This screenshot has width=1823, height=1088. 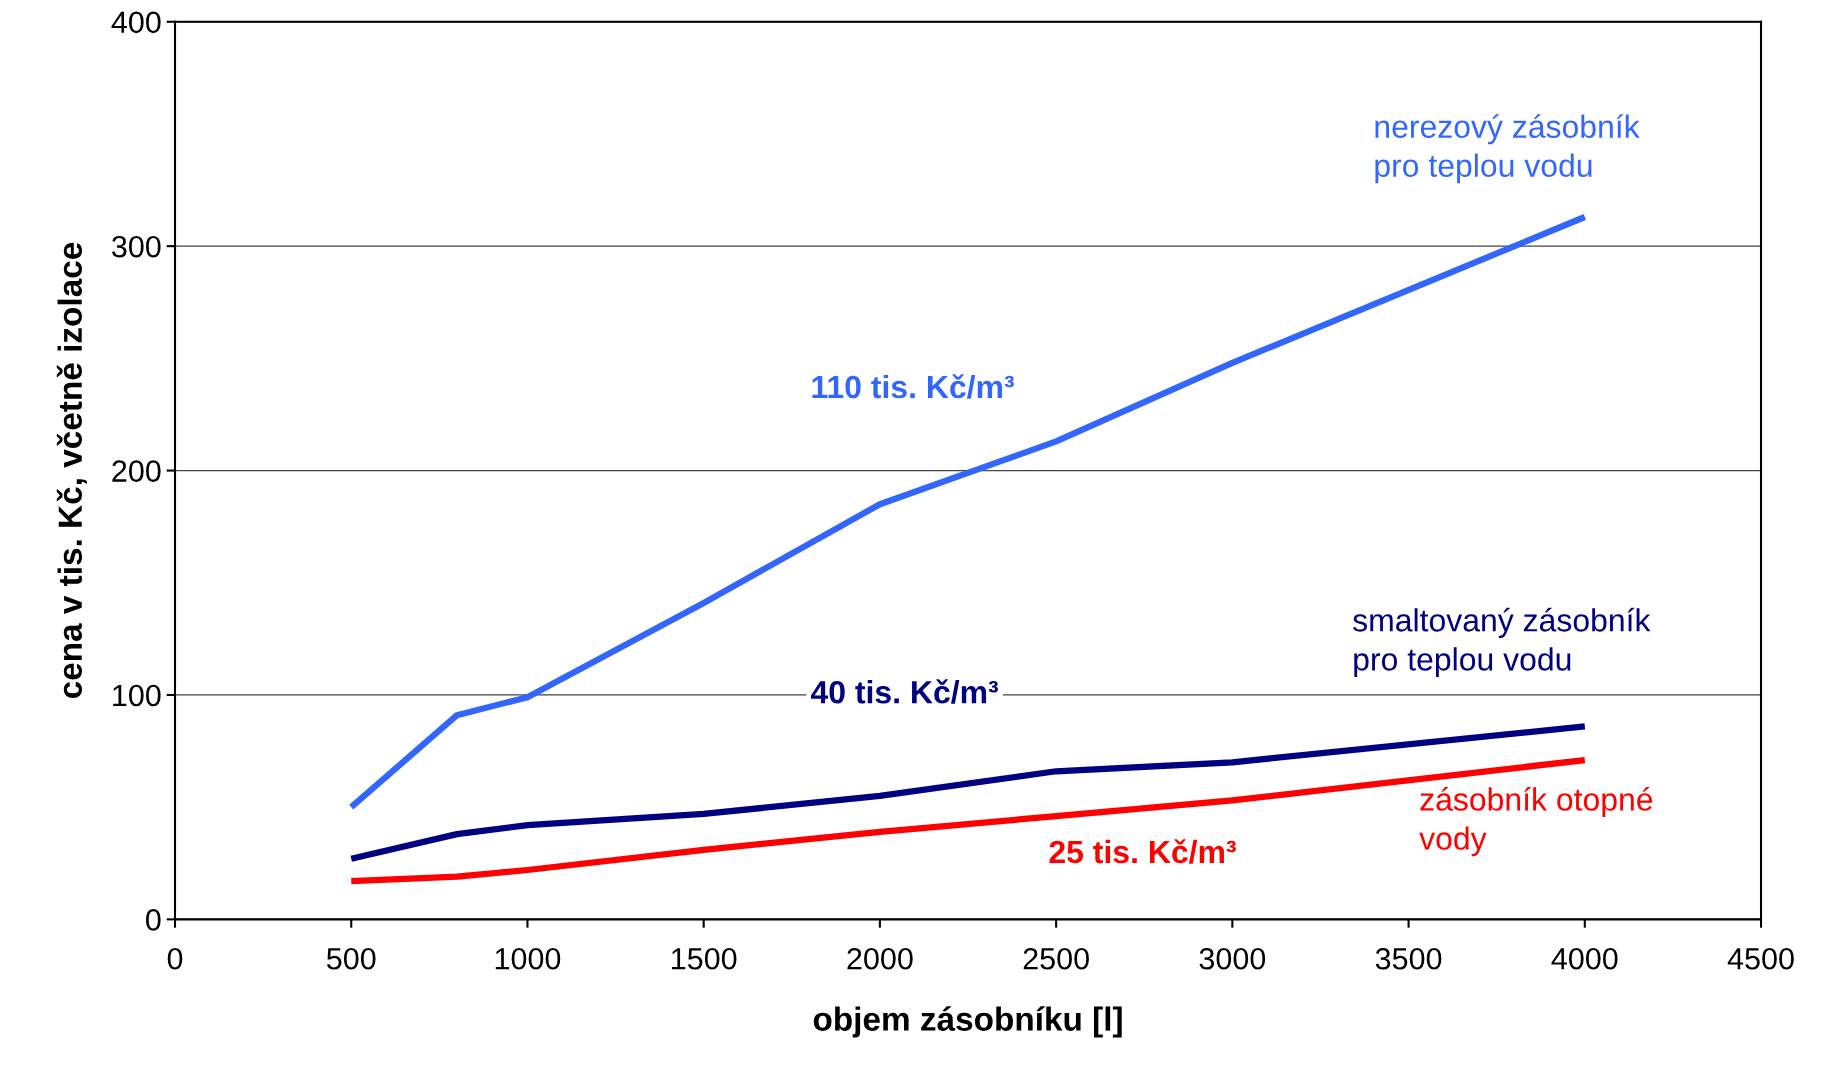 I want to click on x-tick-label: 4000, so click(x=1584, y=958).